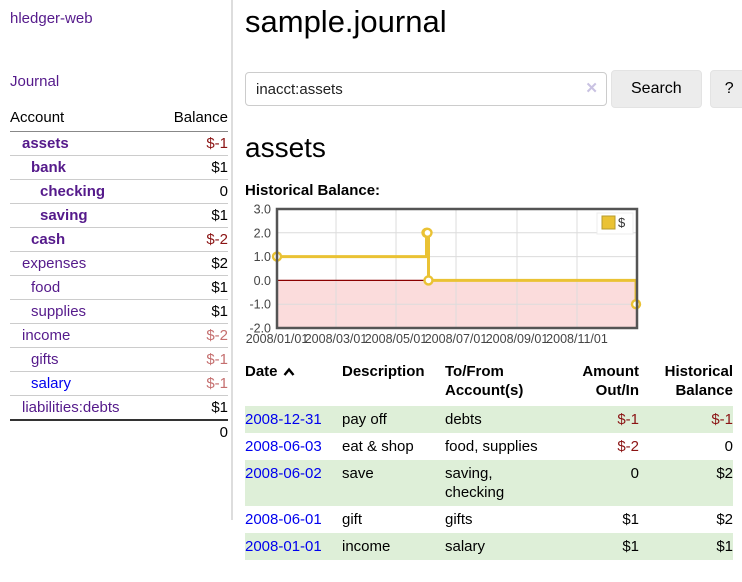 This screenshot has width=742, height=582. What do you see at coordinates (283, 519) in the screenshot?
I see `transaction-date-link: 2008-06-01` at bounding box center [283, 519].